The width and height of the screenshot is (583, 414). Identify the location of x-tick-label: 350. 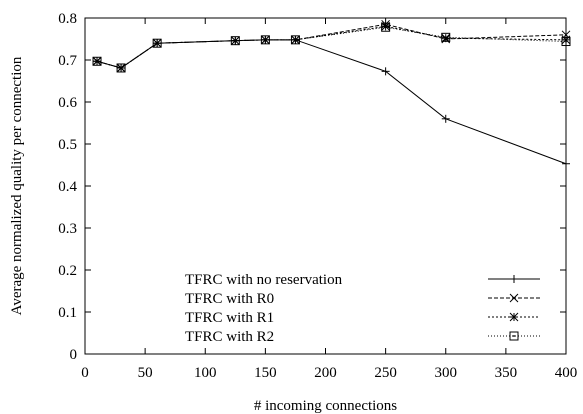
(506, 373).